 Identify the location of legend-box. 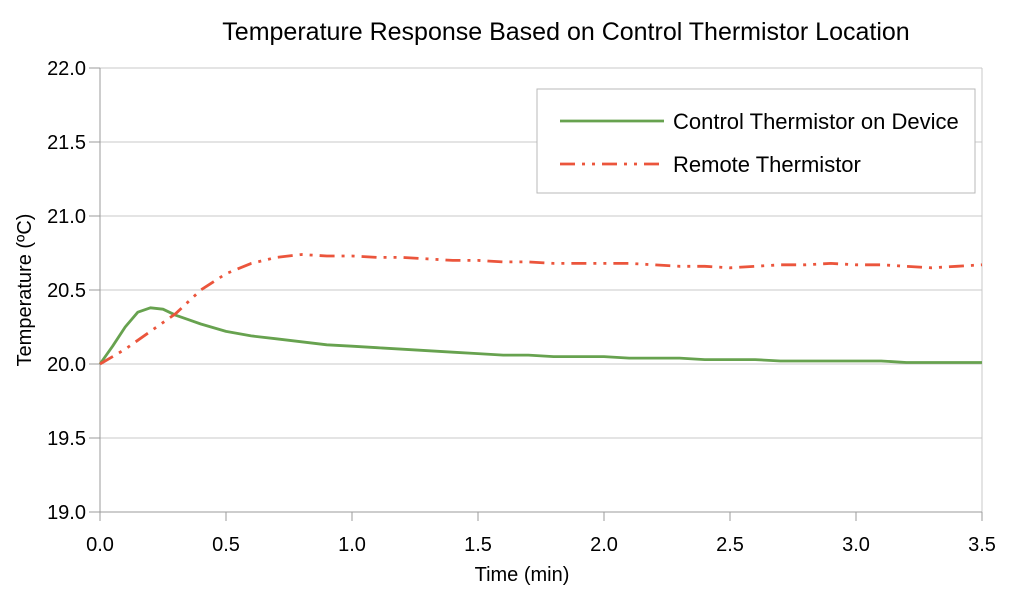
(756, 141).